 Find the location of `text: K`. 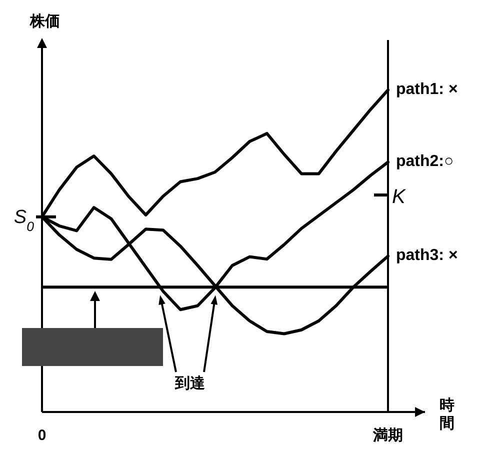

text: K is located at coordinates (399, 197).